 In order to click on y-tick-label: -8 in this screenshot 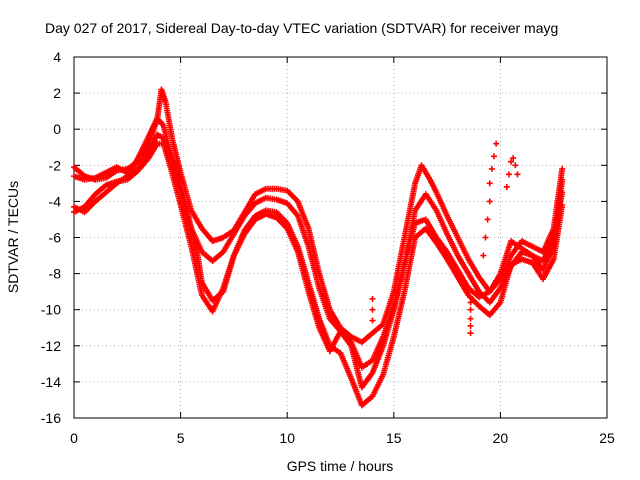, I will do `click(55, 274)`.